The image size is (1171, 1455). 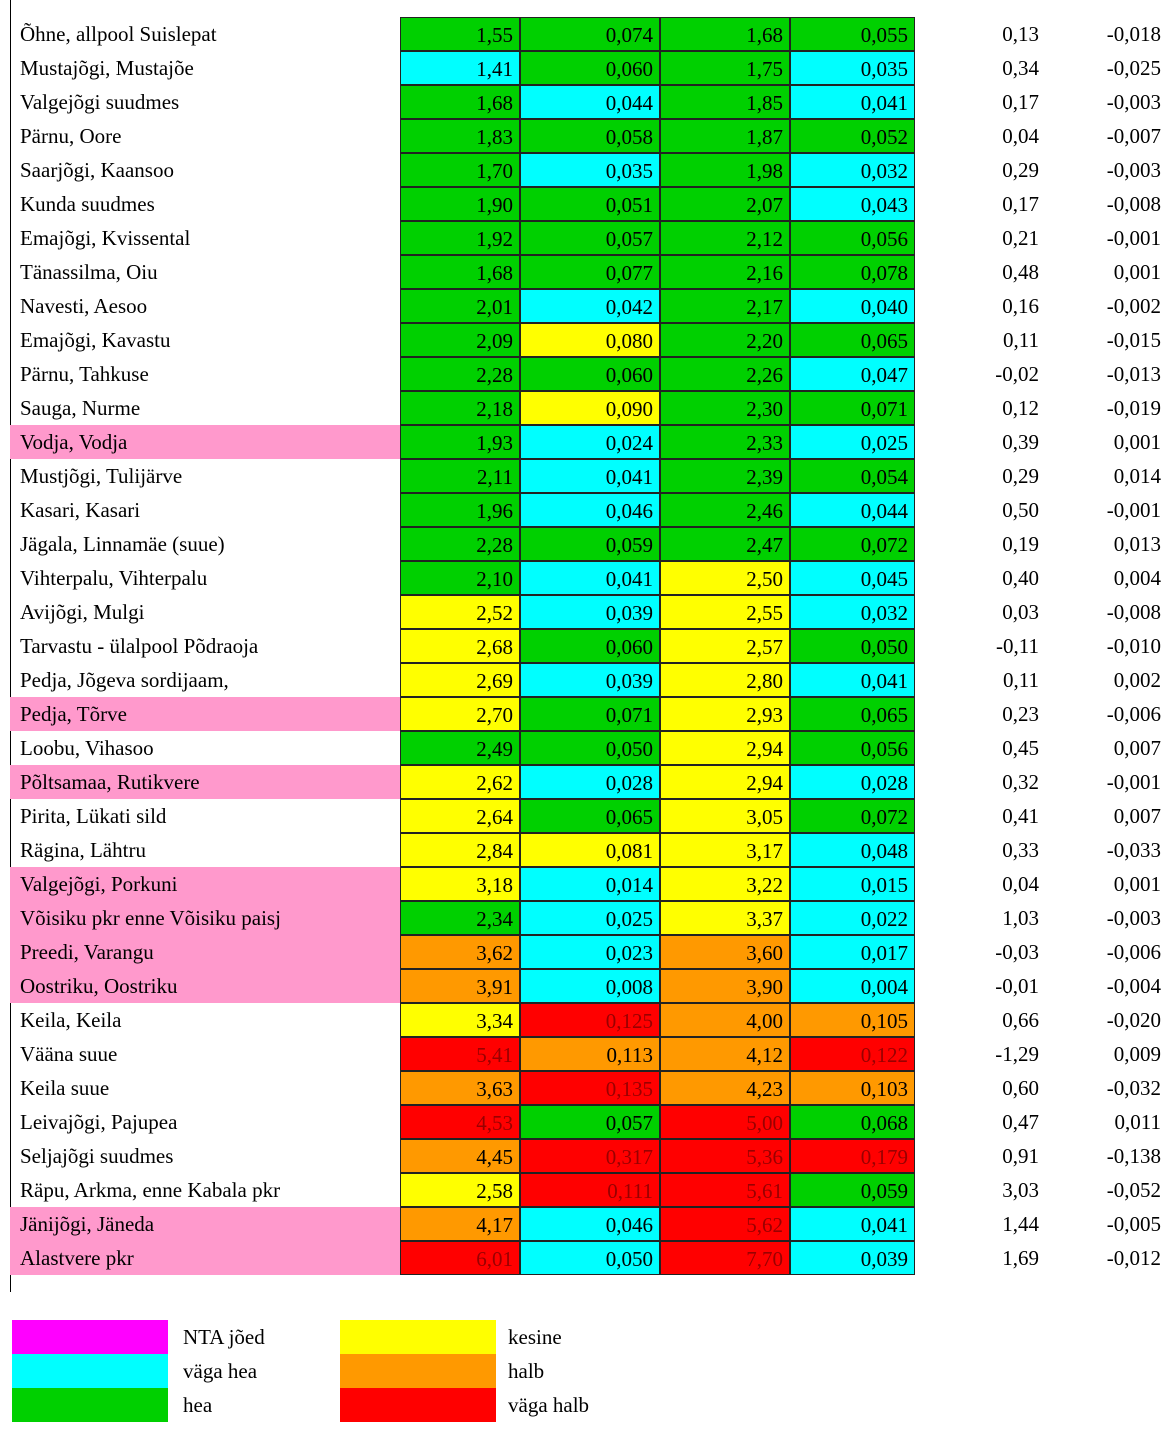 What do you see at coordinates (460, 816) in the screenshot?
I see `cell: 2,64` at bounding box center [460, 816].